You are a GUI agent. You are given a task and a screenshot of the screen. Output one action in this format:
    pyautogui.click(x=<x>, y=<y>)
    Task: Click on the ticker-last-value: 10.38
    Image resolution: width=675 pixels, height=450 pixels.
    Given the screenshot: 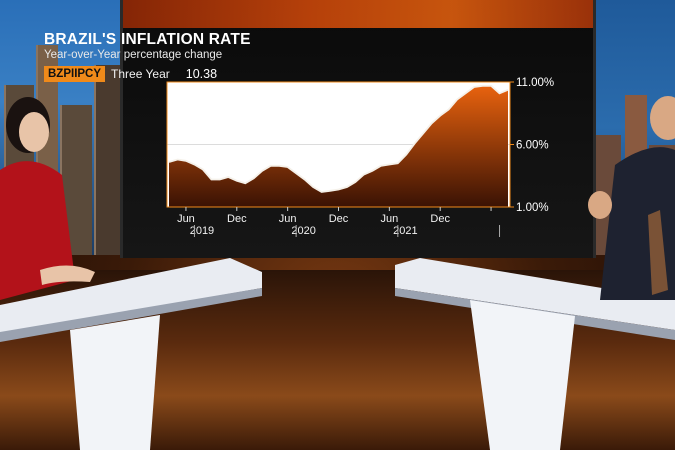 What is the action you would take?
    pyautogui.click(x=201, y=74)
    